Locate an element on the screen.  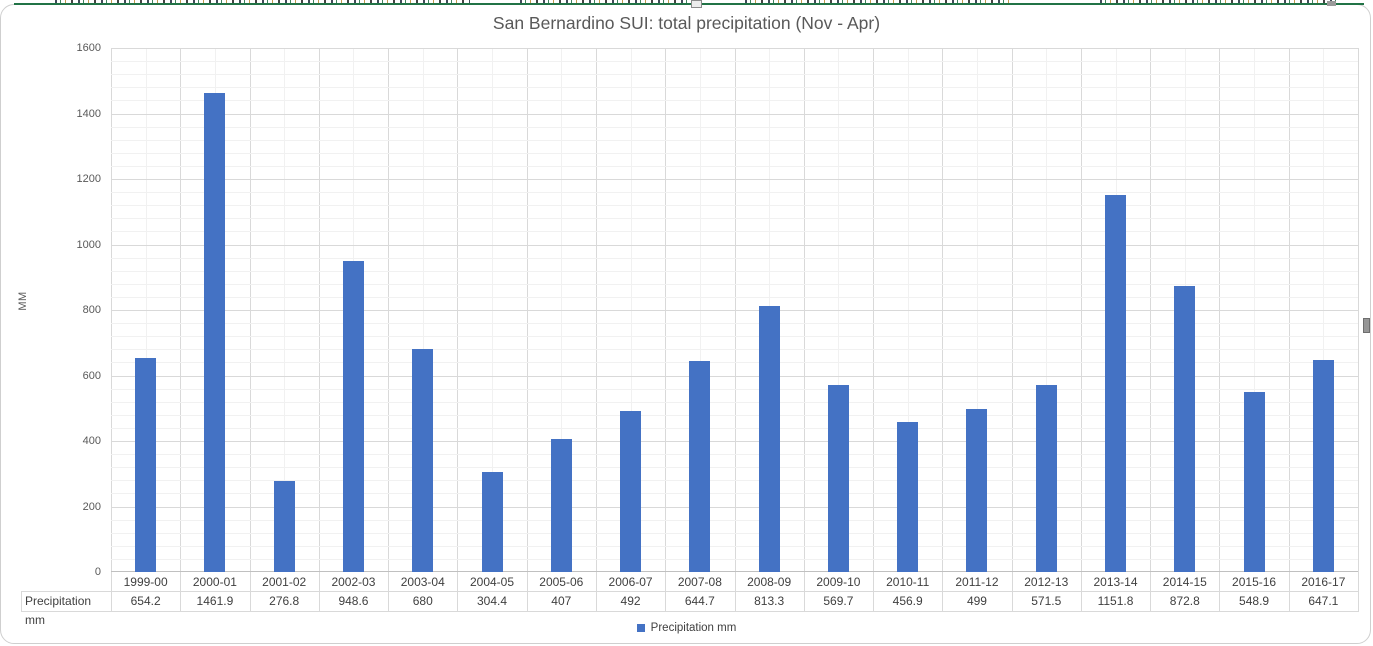
y-axis-tick-label: 600 is located at coordinates (91, 375).